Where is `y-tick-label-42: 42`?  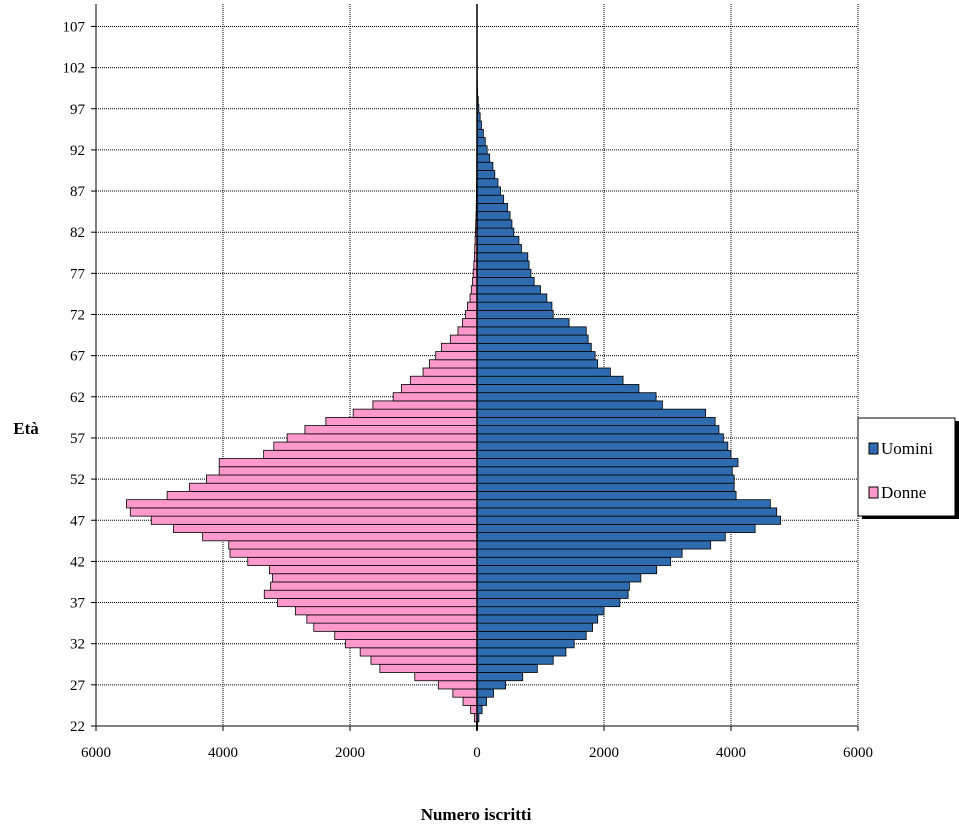 y-tick-label-42: 42 is located at coordinates (77, 562).